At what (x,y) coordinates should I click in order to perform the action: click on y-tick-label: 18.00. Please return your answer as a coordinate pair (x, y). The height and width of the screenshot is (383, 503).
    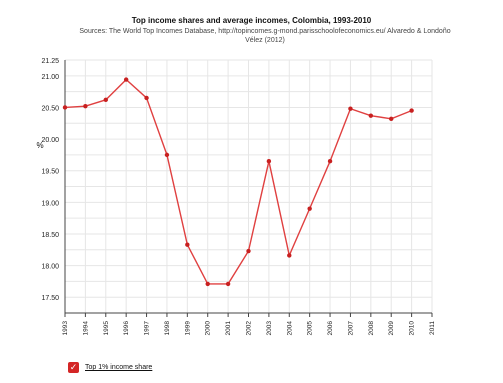
    Looking at the image, I should click on (50, 267).